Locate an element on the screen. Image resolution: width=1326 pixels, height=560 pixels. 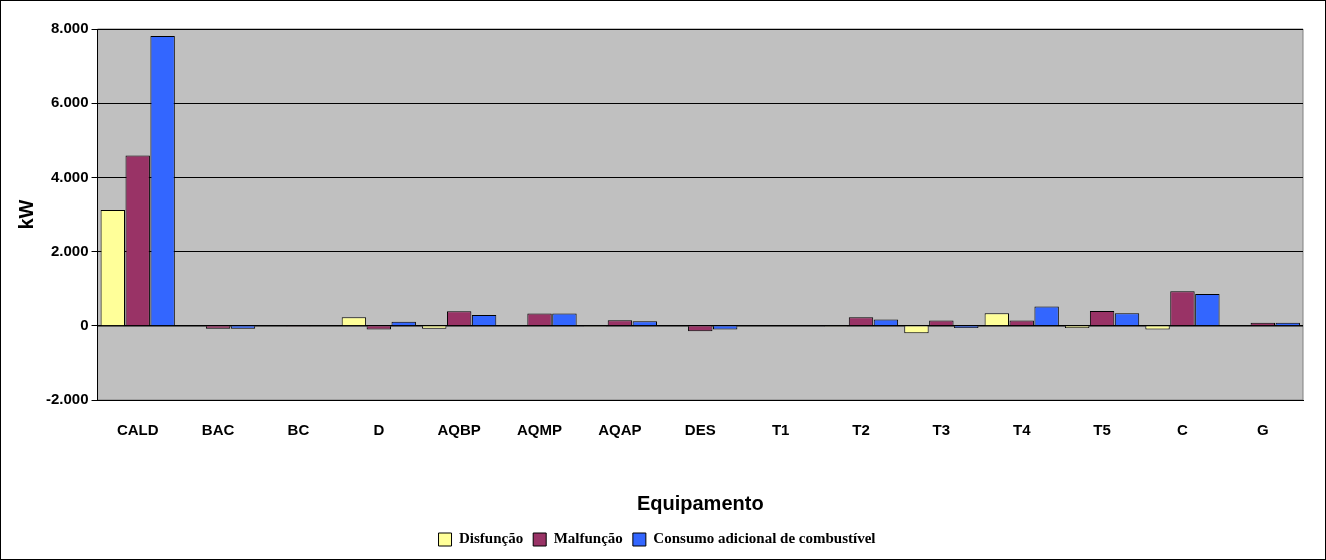
x-tick-label: AQMP is located at coordinates (540, 430).